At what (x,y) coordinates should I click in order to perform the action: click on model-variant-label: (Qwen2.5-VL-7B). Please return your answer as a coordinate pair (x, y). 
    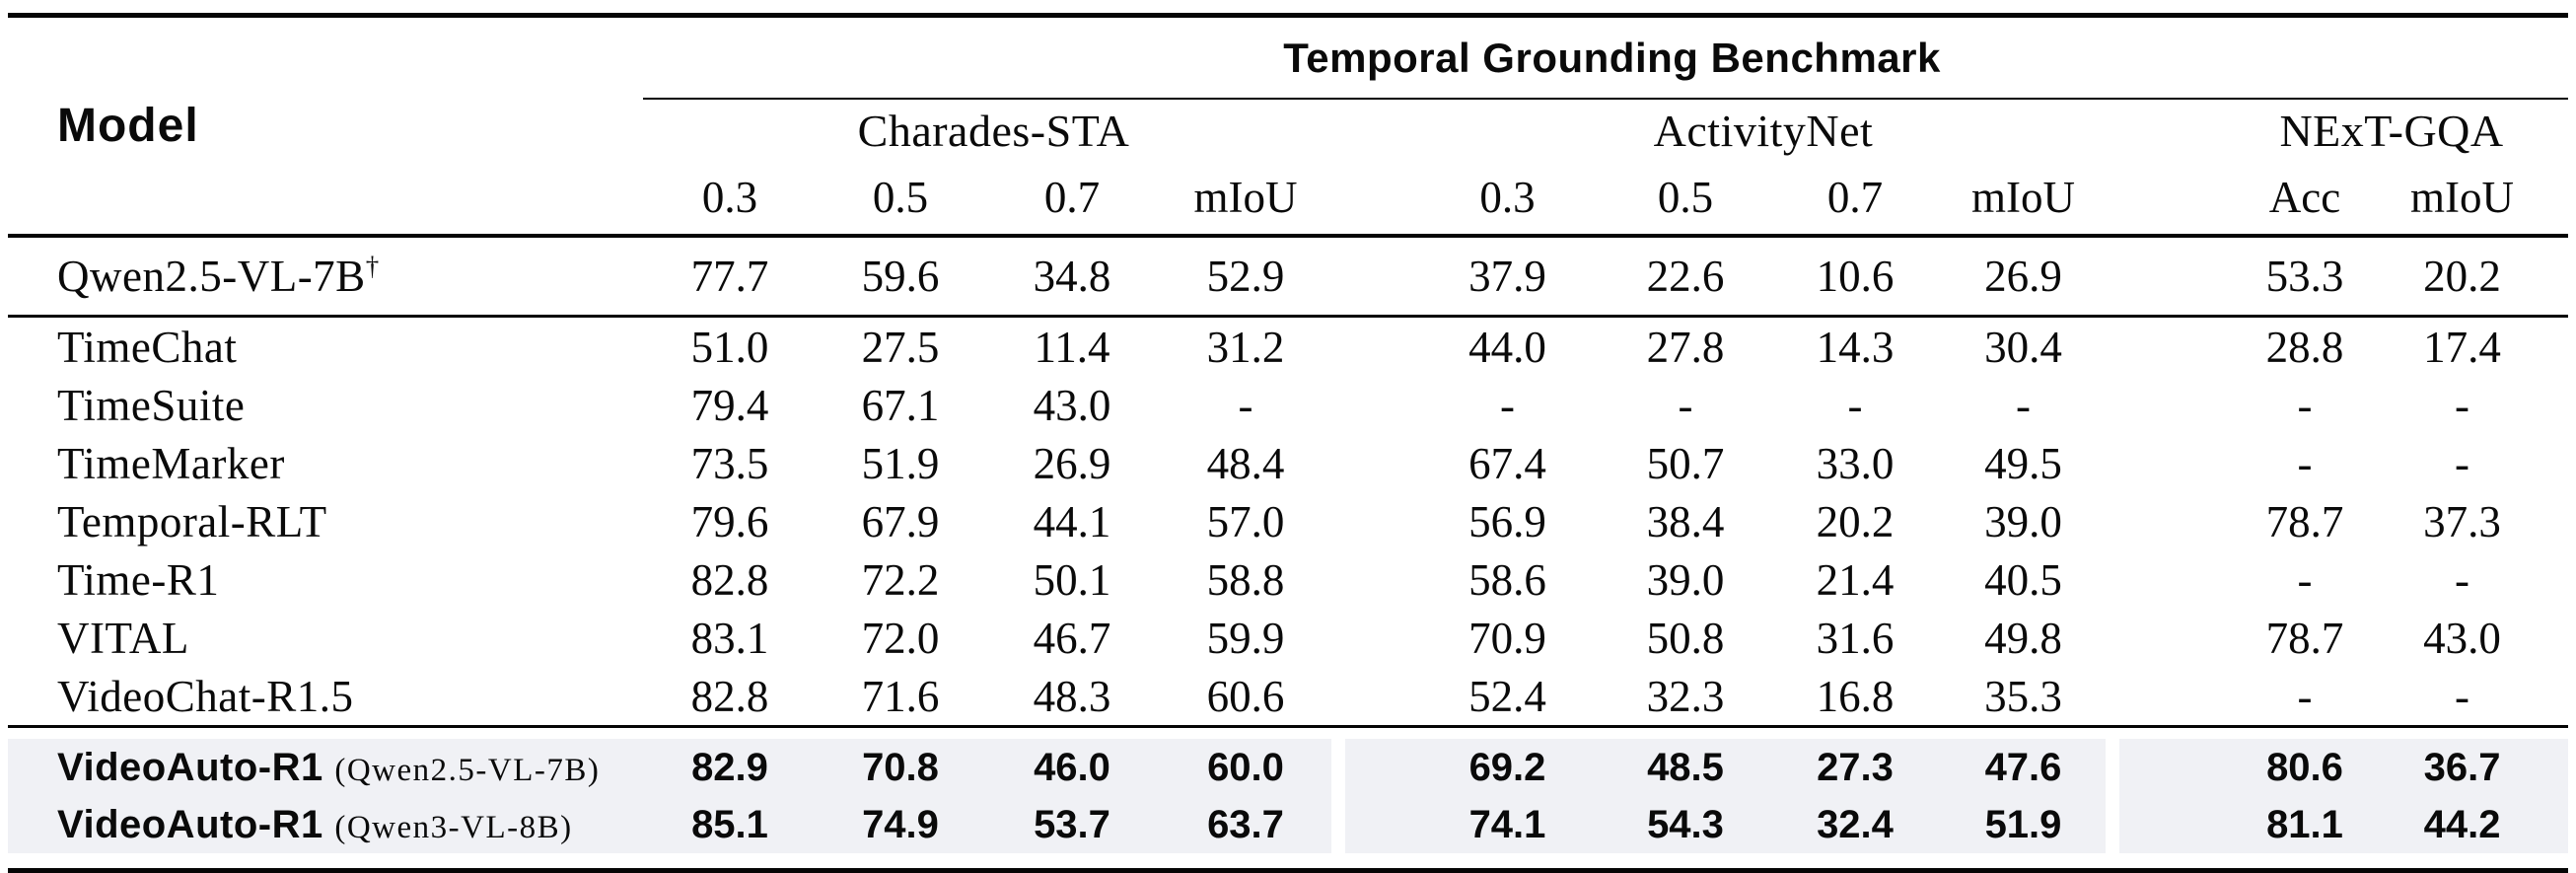
    Looking at the image, I should click on (467, 770).